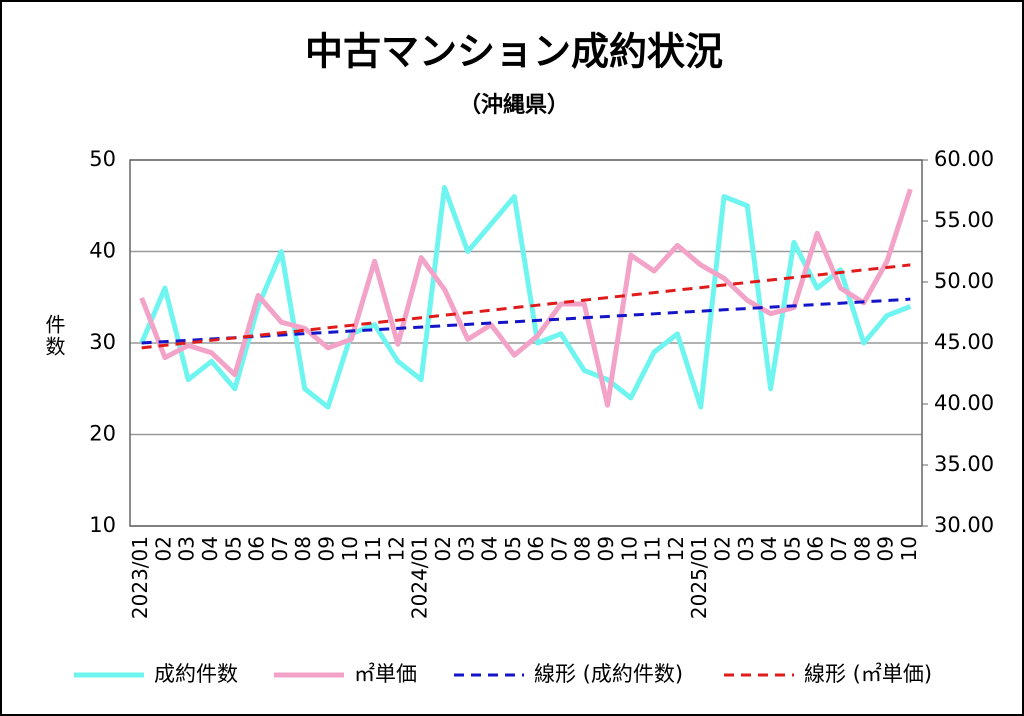  Describe the element at coordinates (608, 674) in the screenshot. I see `legend-label: 線形 (成約件数)` at that location.